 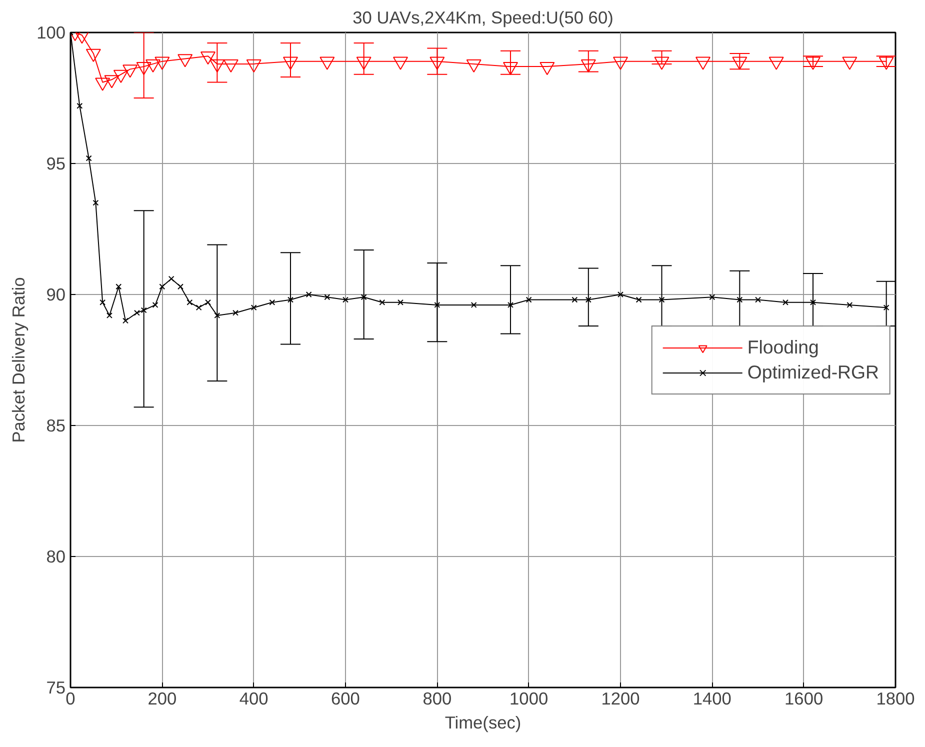 I want to click on legend-label: Flooding, so click(x=783, y=347).